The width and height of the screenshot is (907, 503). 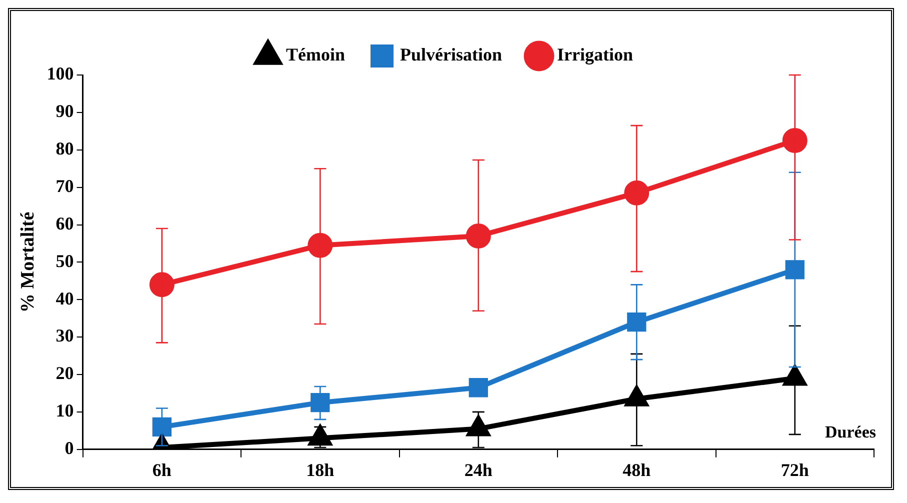 I want to click on legend-label: Témoin, so click(x=316, y=54).